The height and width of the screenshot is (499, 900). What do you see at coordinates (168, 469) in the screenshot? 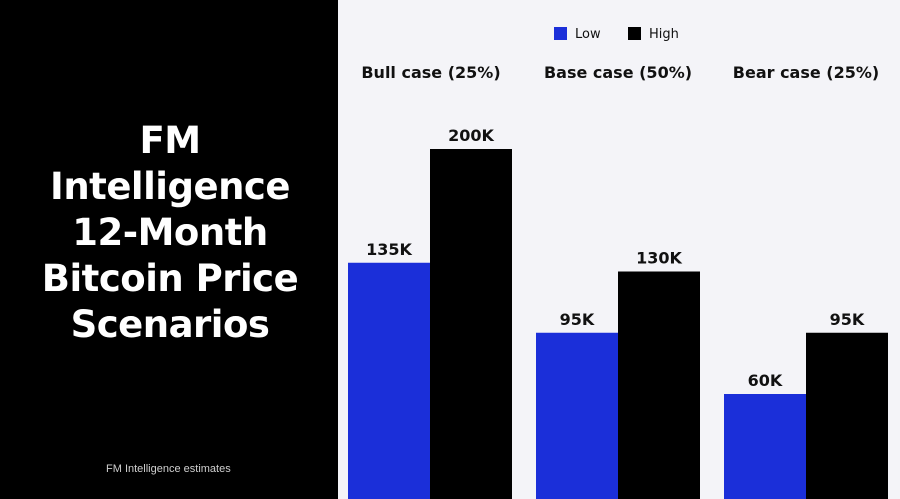
I see `source-note: FM Intelligence estimates` at bounding box center [168, 469].